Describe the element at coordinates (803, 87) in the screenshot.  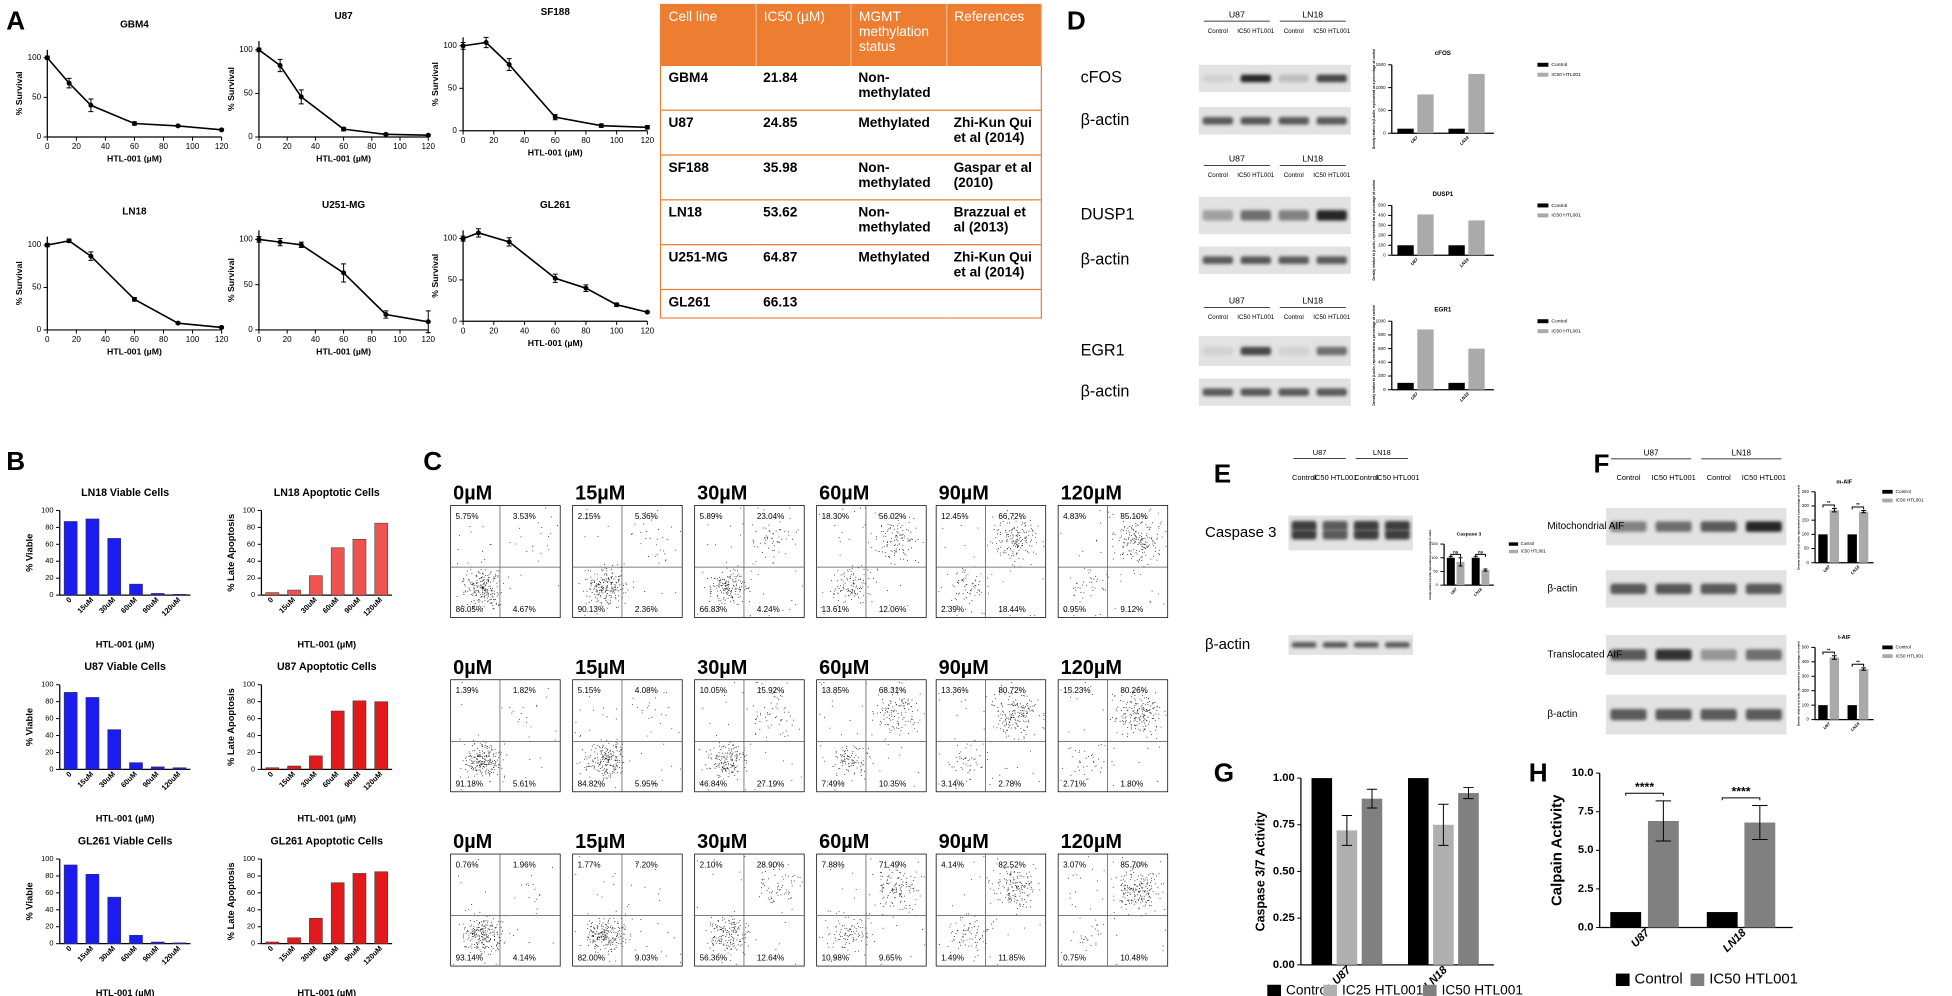
I see `table-cell: 21.84` at that location.